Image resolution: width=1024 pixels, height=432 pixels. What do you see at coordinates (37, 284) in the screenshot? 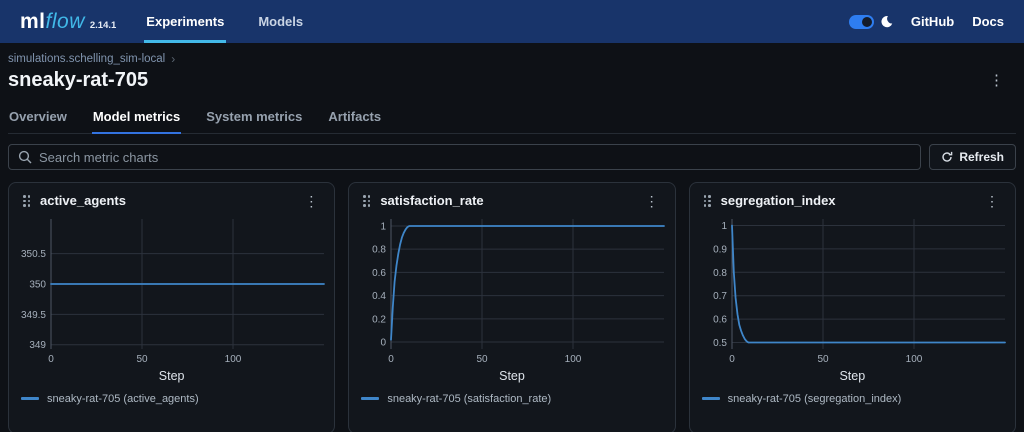
I see `svg-text: 350` at bounding box center [37, 284].